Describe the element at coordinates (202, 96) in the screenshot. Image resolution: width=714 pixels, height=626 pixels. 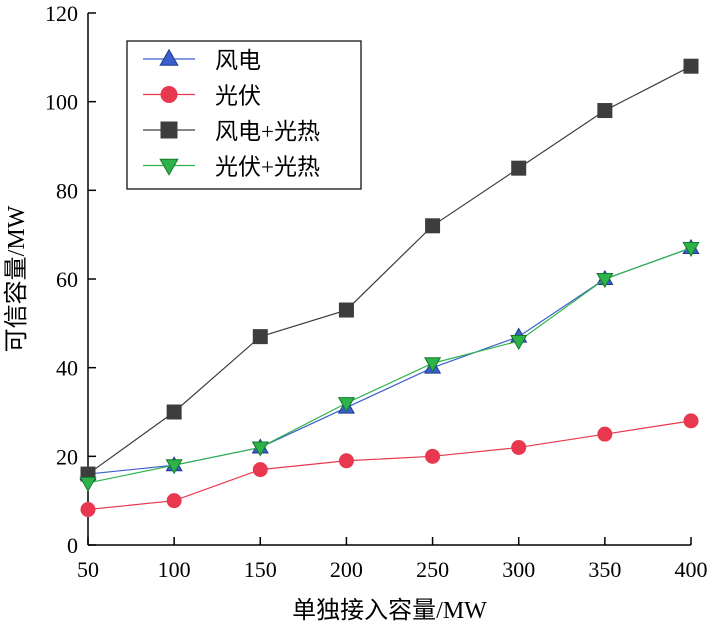
I see `legend-entry: 光伏` at that location.